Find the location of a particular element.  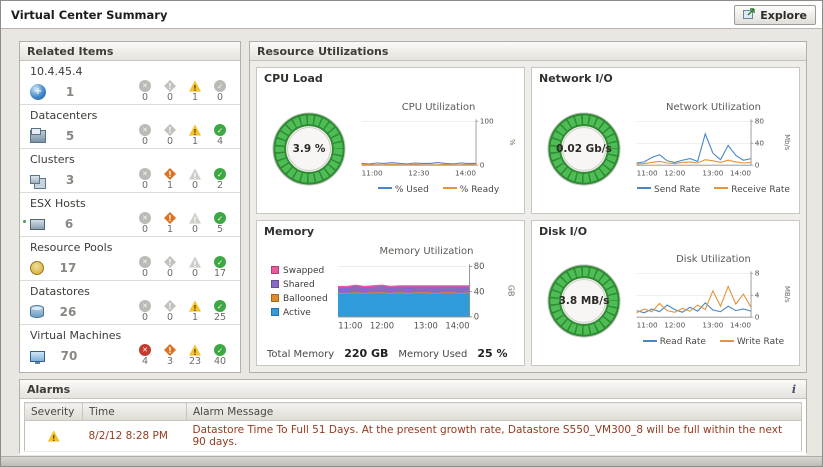

svg-text: 8 is located at coordinates (757, 273).